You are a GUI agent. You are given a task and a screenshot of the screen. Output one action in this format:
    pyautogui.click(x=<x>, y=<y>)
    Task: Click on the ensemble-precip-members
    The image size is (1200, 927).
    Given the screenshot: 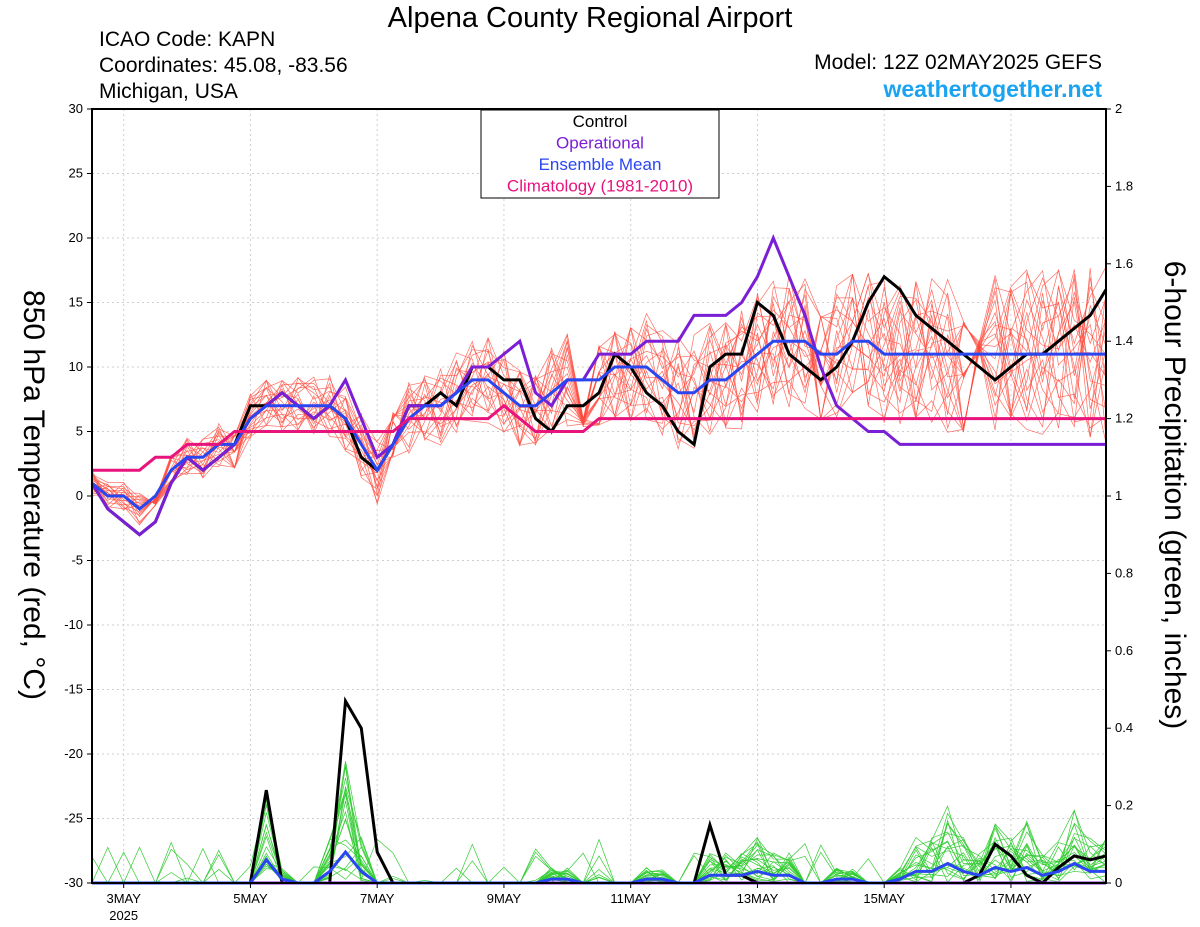 What is the action you would take?
    pyautogui.click(x=599, y=822)
    